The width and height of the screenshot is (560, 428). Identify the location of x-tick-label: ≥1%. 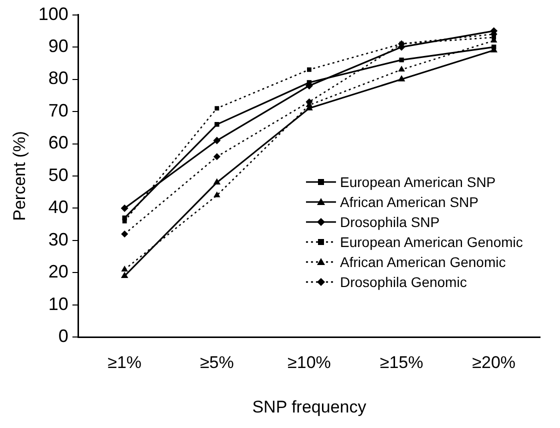
(125, 362).